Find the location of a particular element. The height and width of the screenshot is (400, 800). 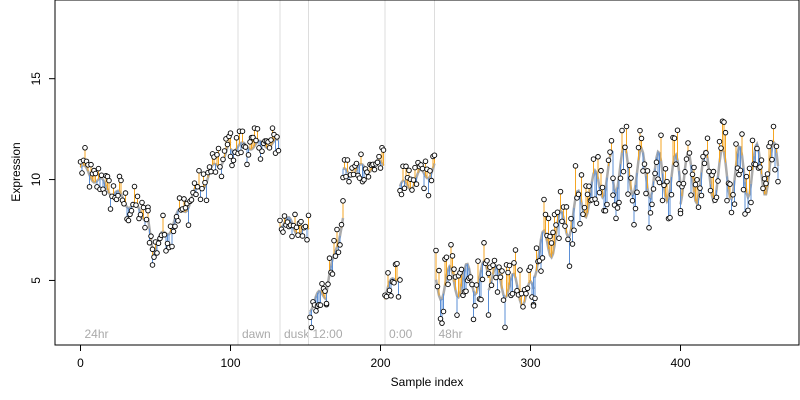

fit-line-segment is located at coordinates (335, 255).